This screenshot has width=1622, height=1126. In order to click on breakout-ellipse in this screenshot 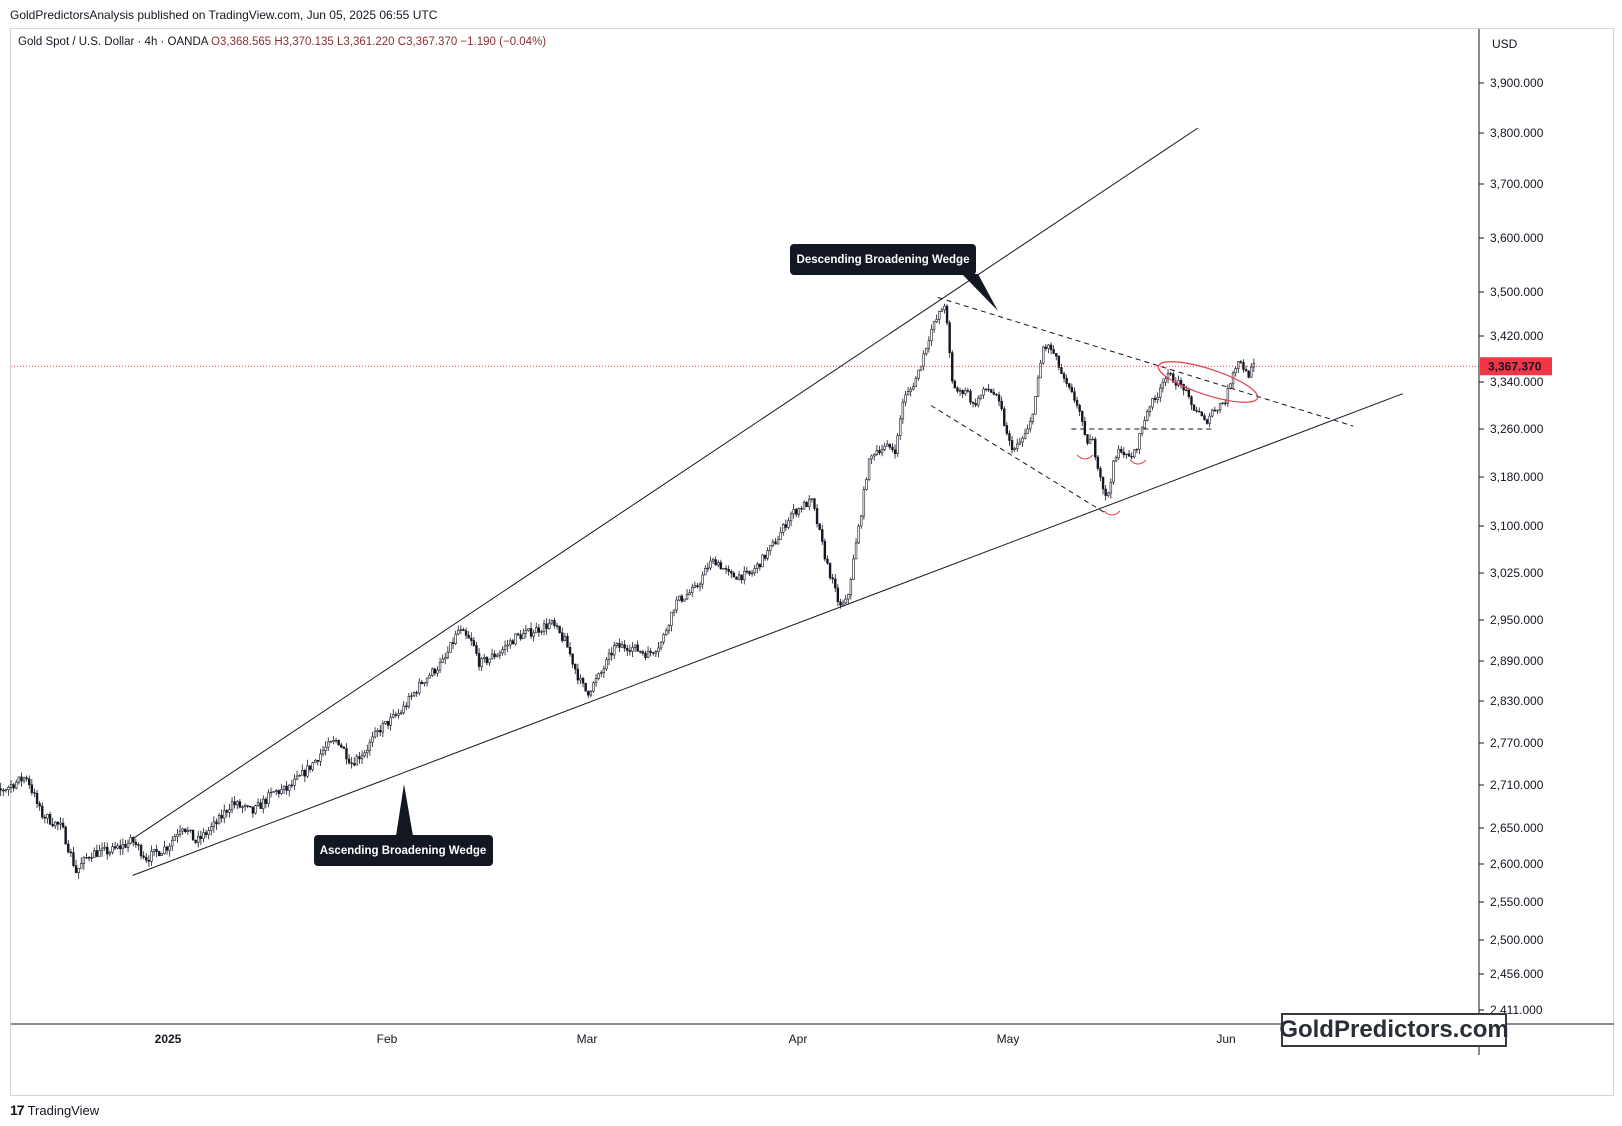, I will do `click(1208, 382)`.